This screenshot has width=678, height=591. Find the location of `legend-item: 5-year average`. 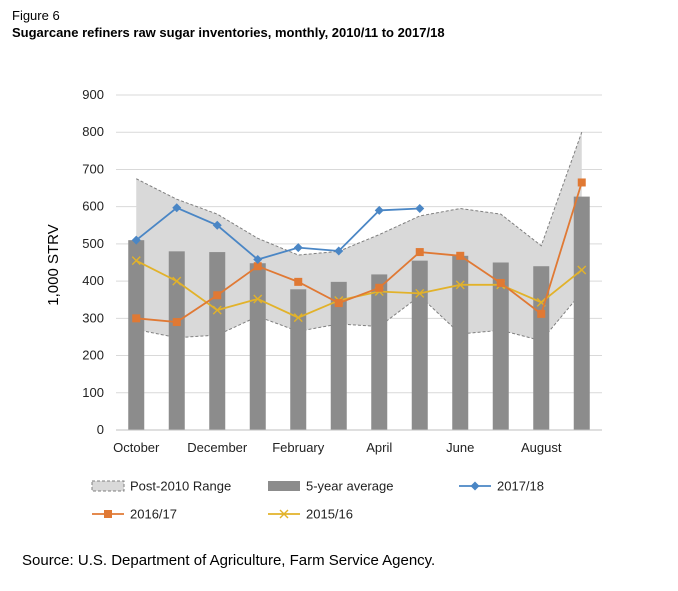

legend-item: 5-year average is located at coordinates (330, 486).